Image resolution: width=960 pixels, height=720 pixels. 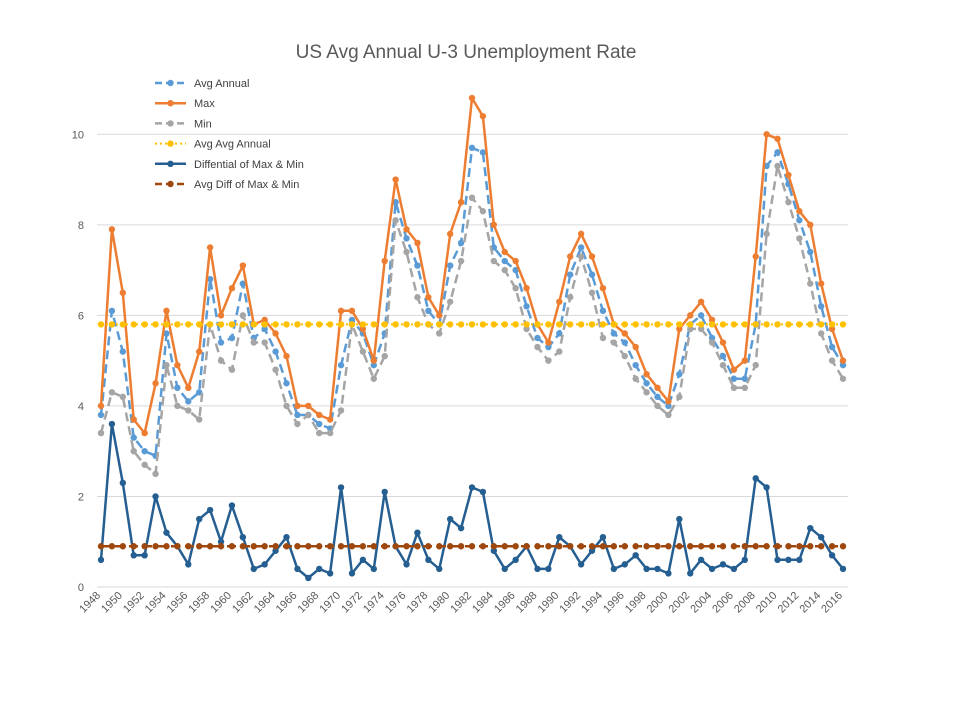 I want to click on y-tick-label: 2, so click(x=81, y=497).